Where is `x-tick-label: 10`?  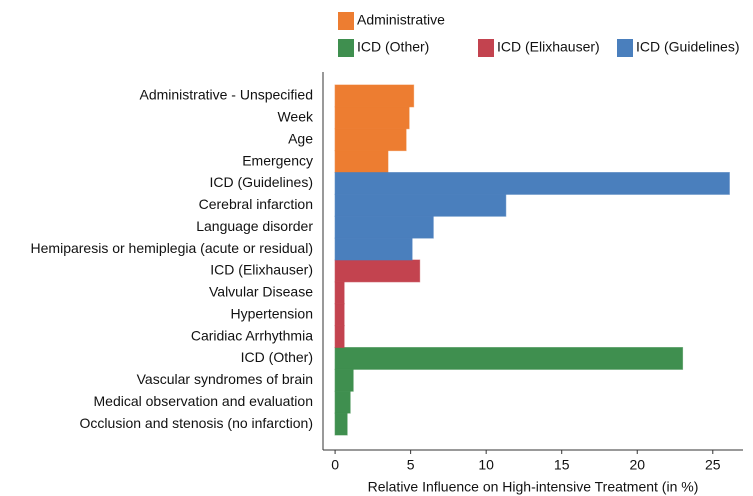 x-tick-label: 10 is located at coordinates (486, 465).